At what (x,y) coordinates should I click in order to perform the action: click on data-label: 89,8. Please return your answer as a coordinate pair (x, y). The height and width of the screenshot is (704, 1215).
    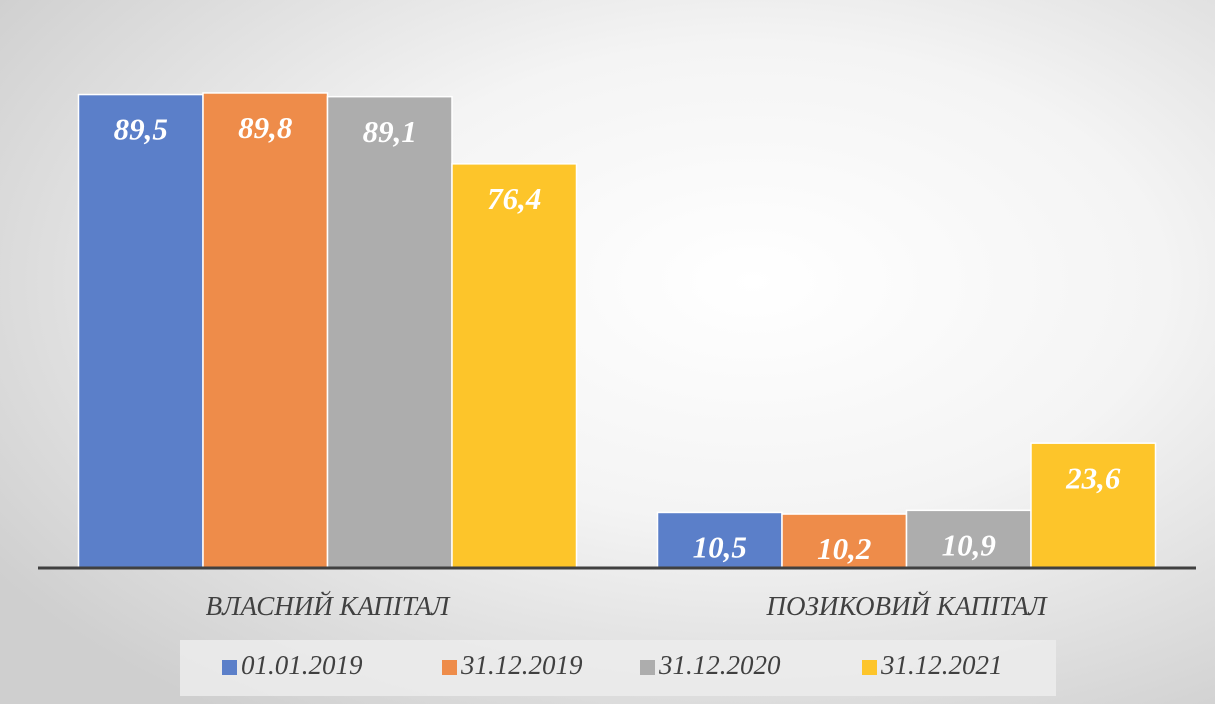
    Looking at the image, I should click on (265, 127).